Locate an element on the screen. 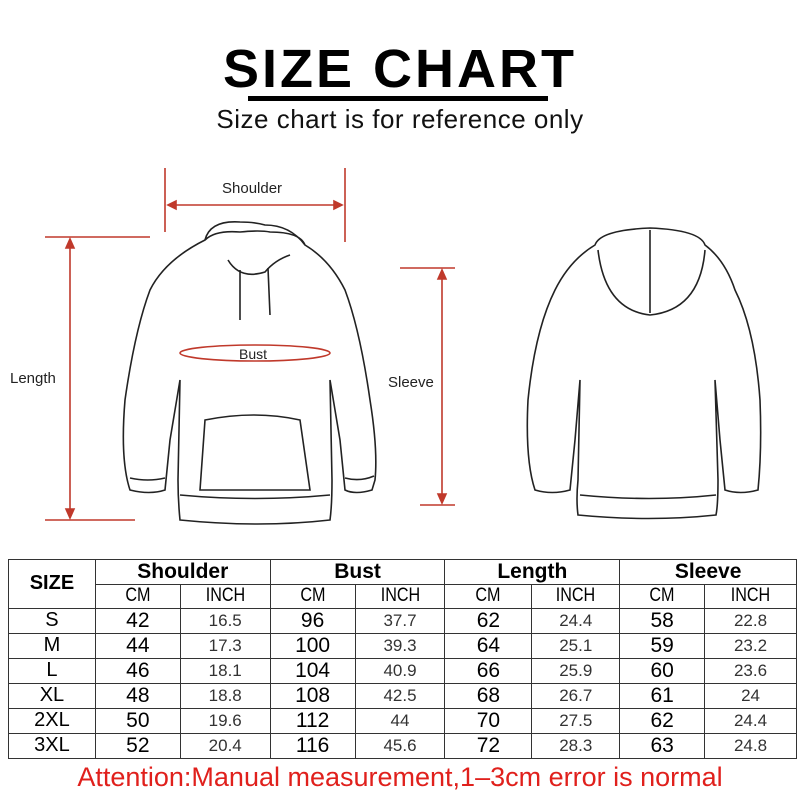  hoodie-front-icon is located at coordinates (249, 373).